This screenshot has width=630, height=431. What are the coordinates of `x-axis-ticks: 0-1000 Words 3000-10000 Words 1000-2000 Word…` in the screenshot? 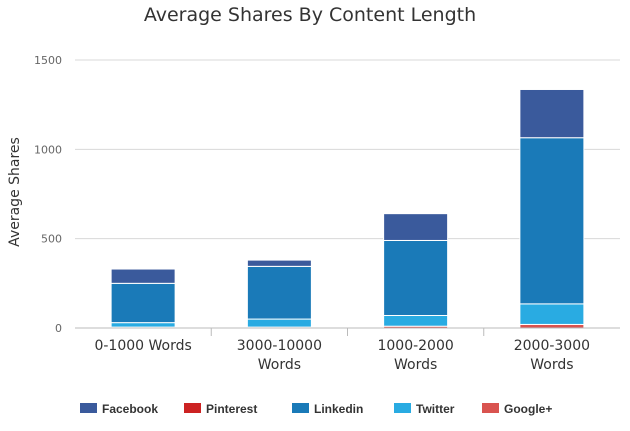 It's located at (342, 355).